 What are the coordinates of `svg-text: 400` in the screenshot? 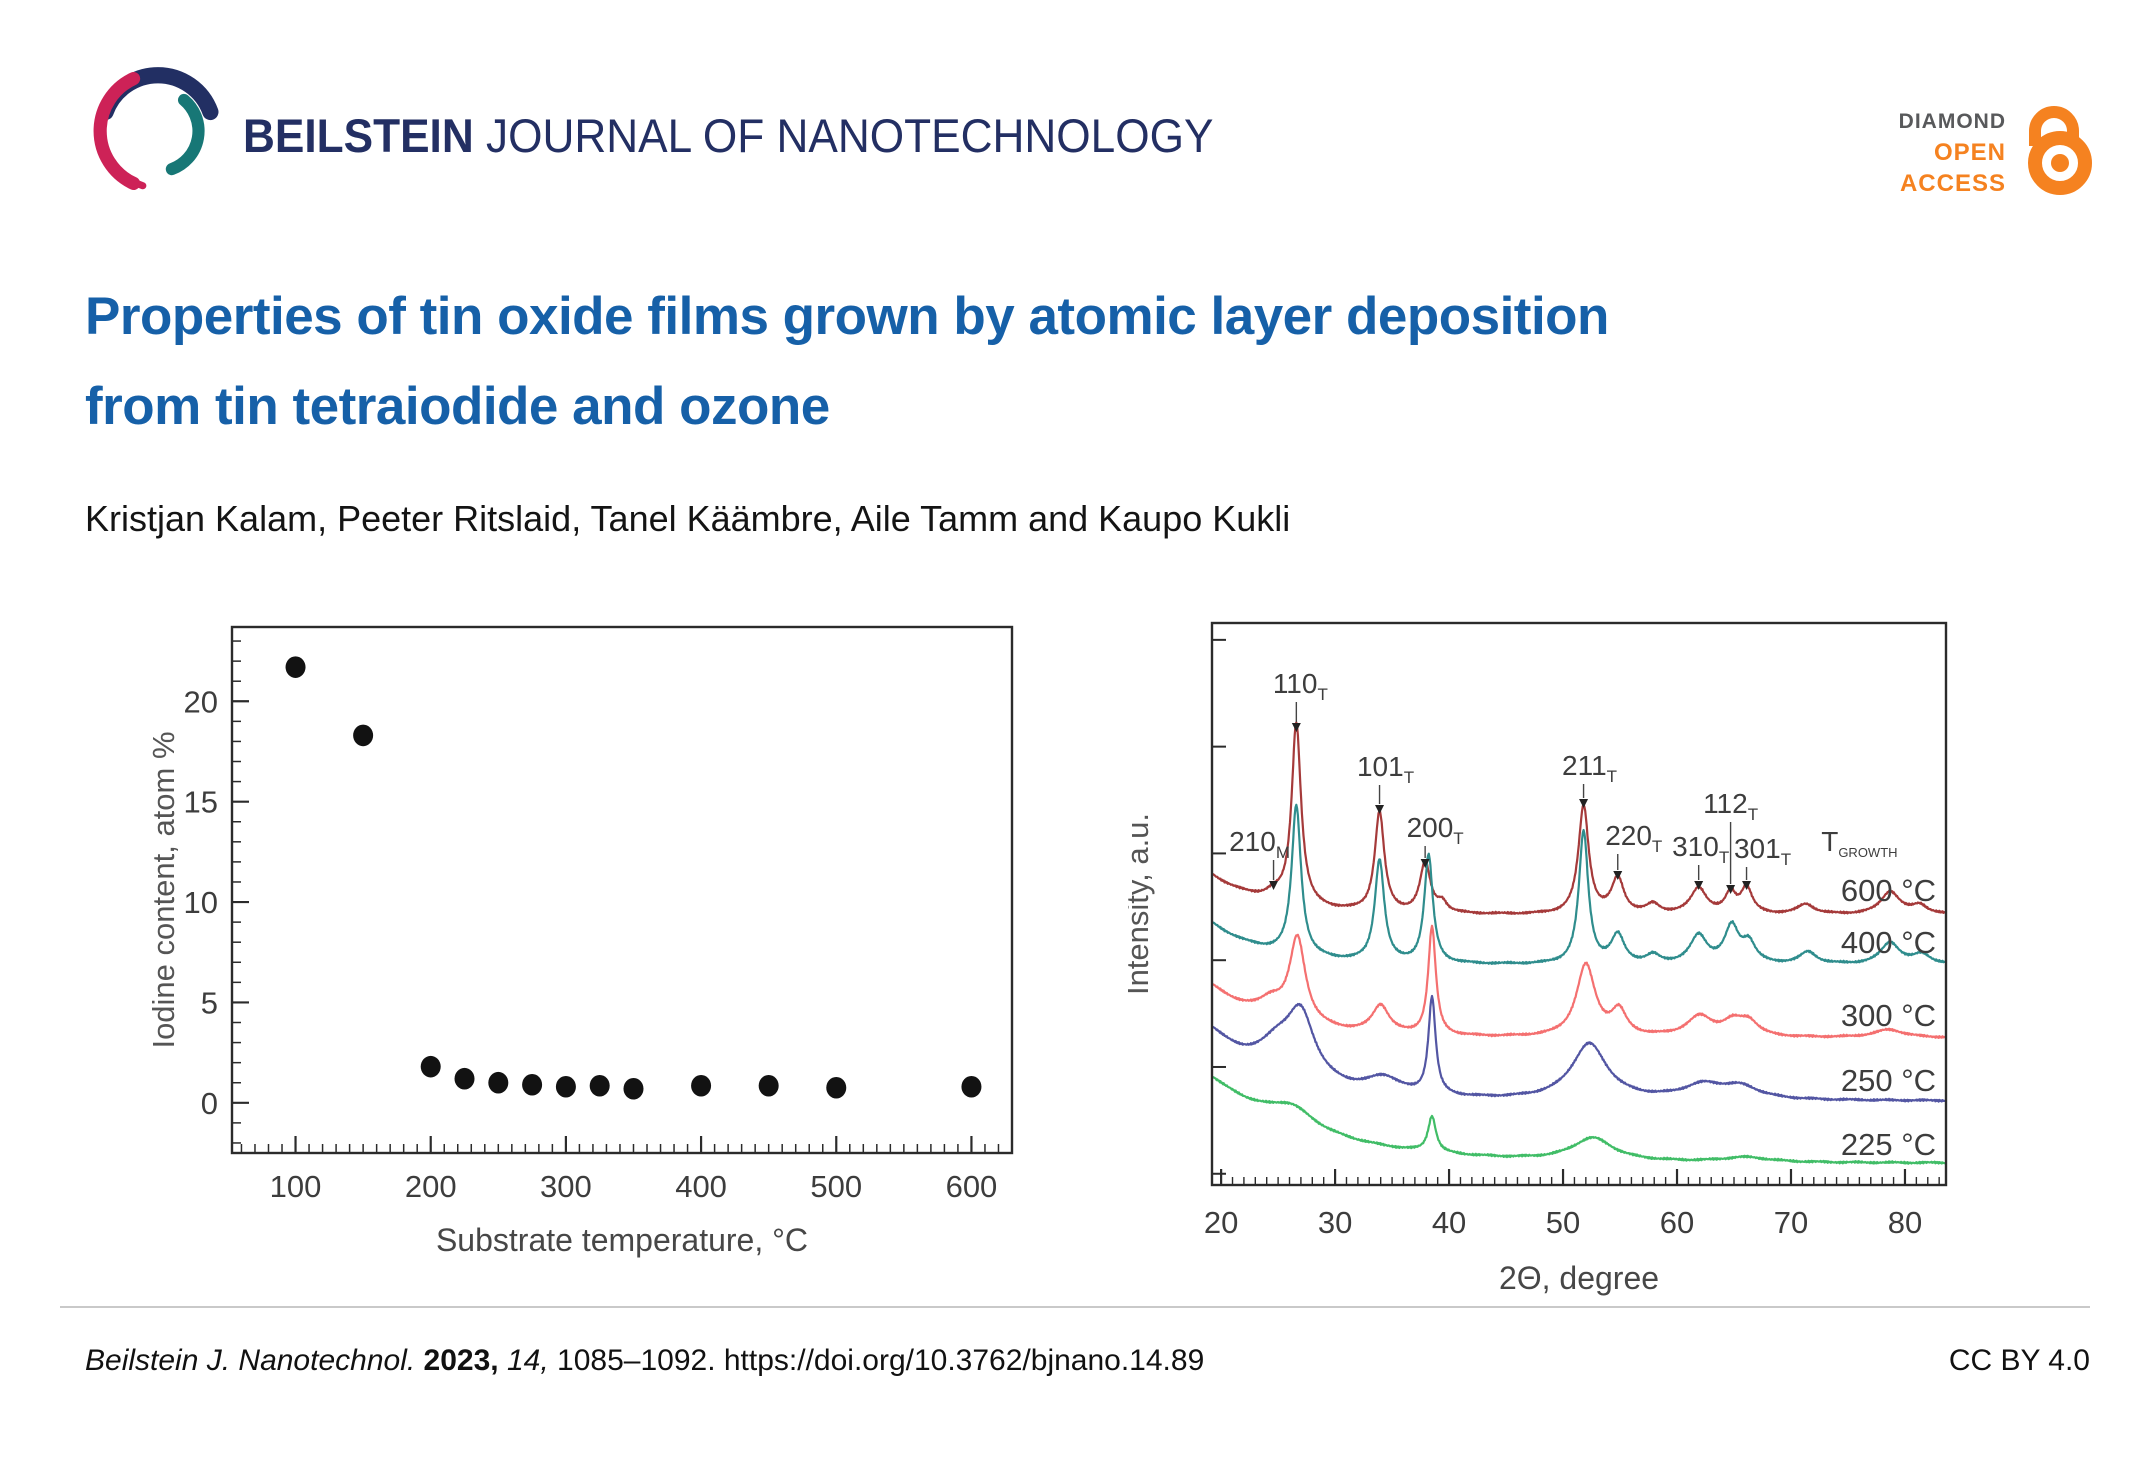 It's located at (701, 1186).